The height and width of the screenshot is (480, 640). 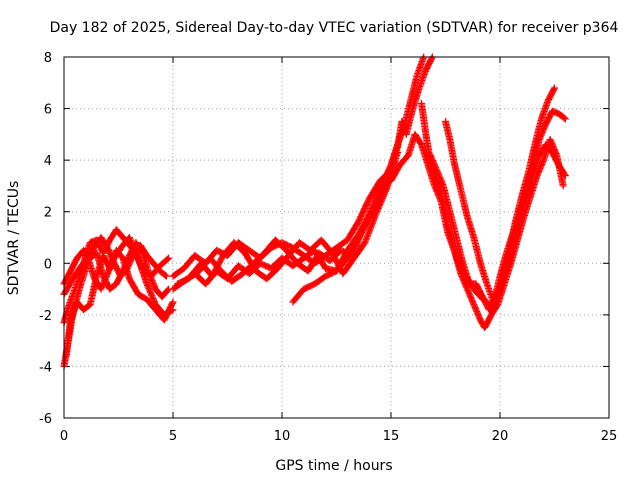 What do you see at coordinates (609, 436) in the screenshot?
I see `x-tick-label: 25` at bounding box center [609, 436].